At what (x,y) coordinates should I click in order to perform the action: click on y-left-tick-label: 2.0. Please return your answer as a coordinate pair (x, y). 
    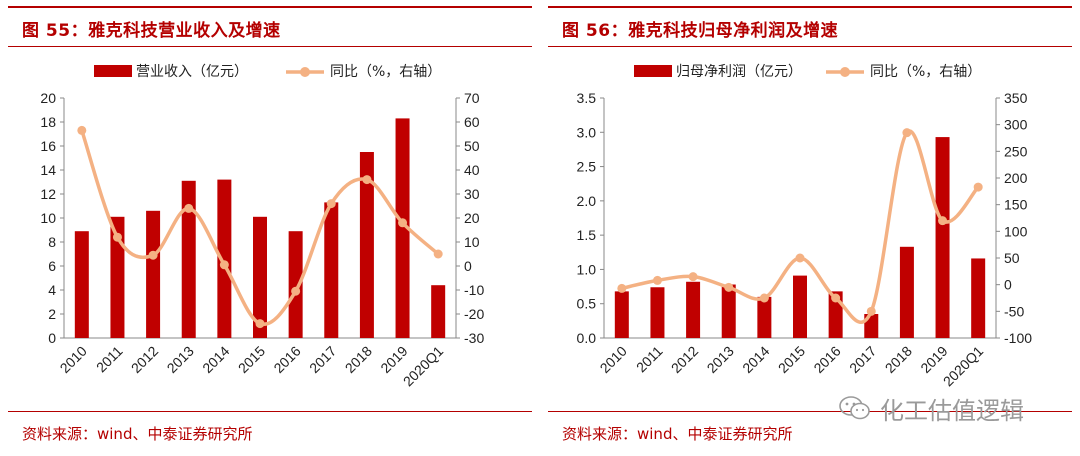
    Looking at the image, I should click on (587, 201).